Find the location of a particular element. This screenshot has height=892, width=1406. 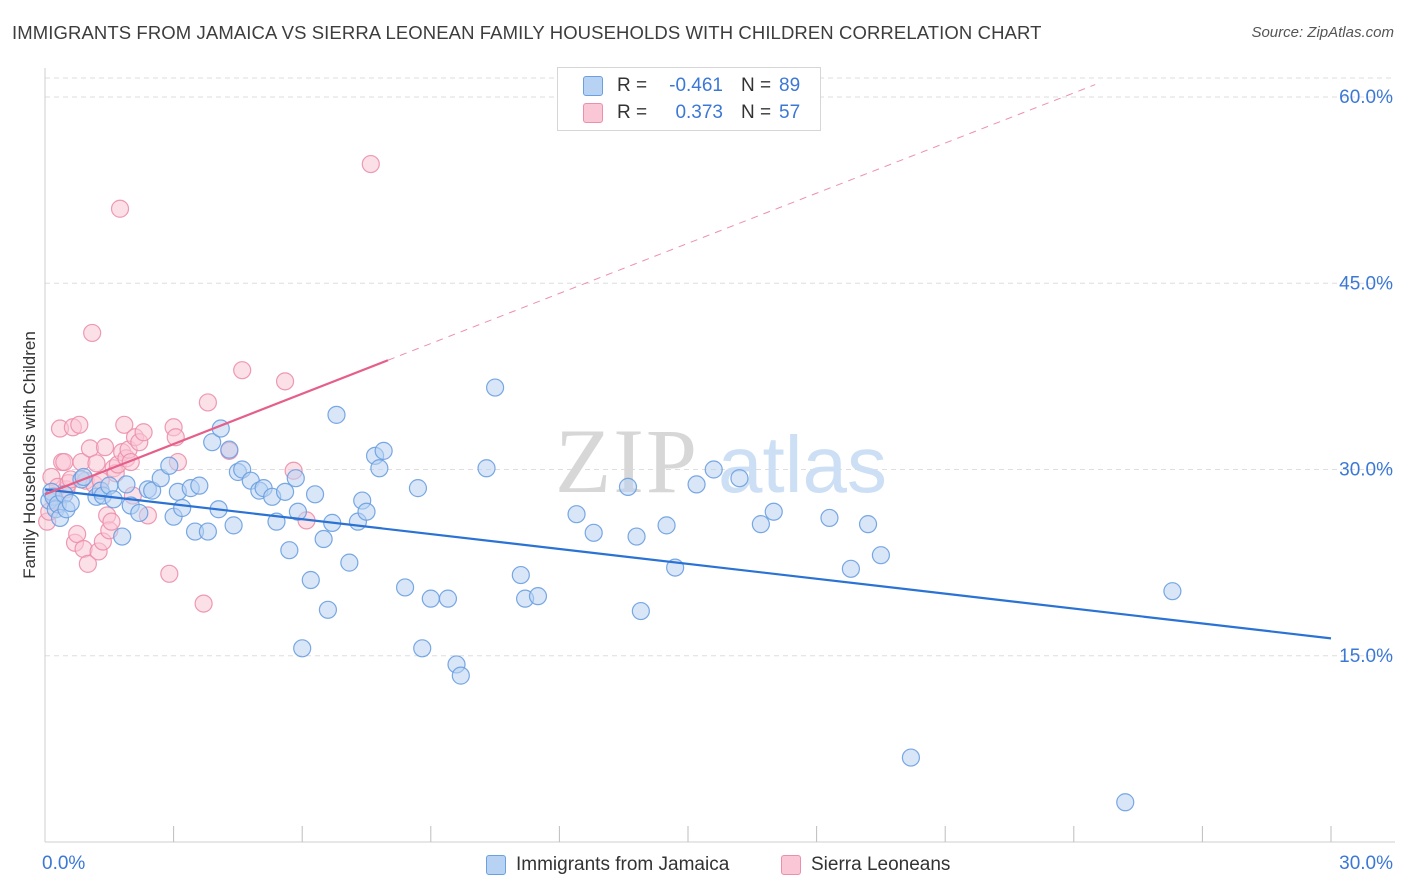

x-tick-label: 0.0% is located at coordinates (63, 863).